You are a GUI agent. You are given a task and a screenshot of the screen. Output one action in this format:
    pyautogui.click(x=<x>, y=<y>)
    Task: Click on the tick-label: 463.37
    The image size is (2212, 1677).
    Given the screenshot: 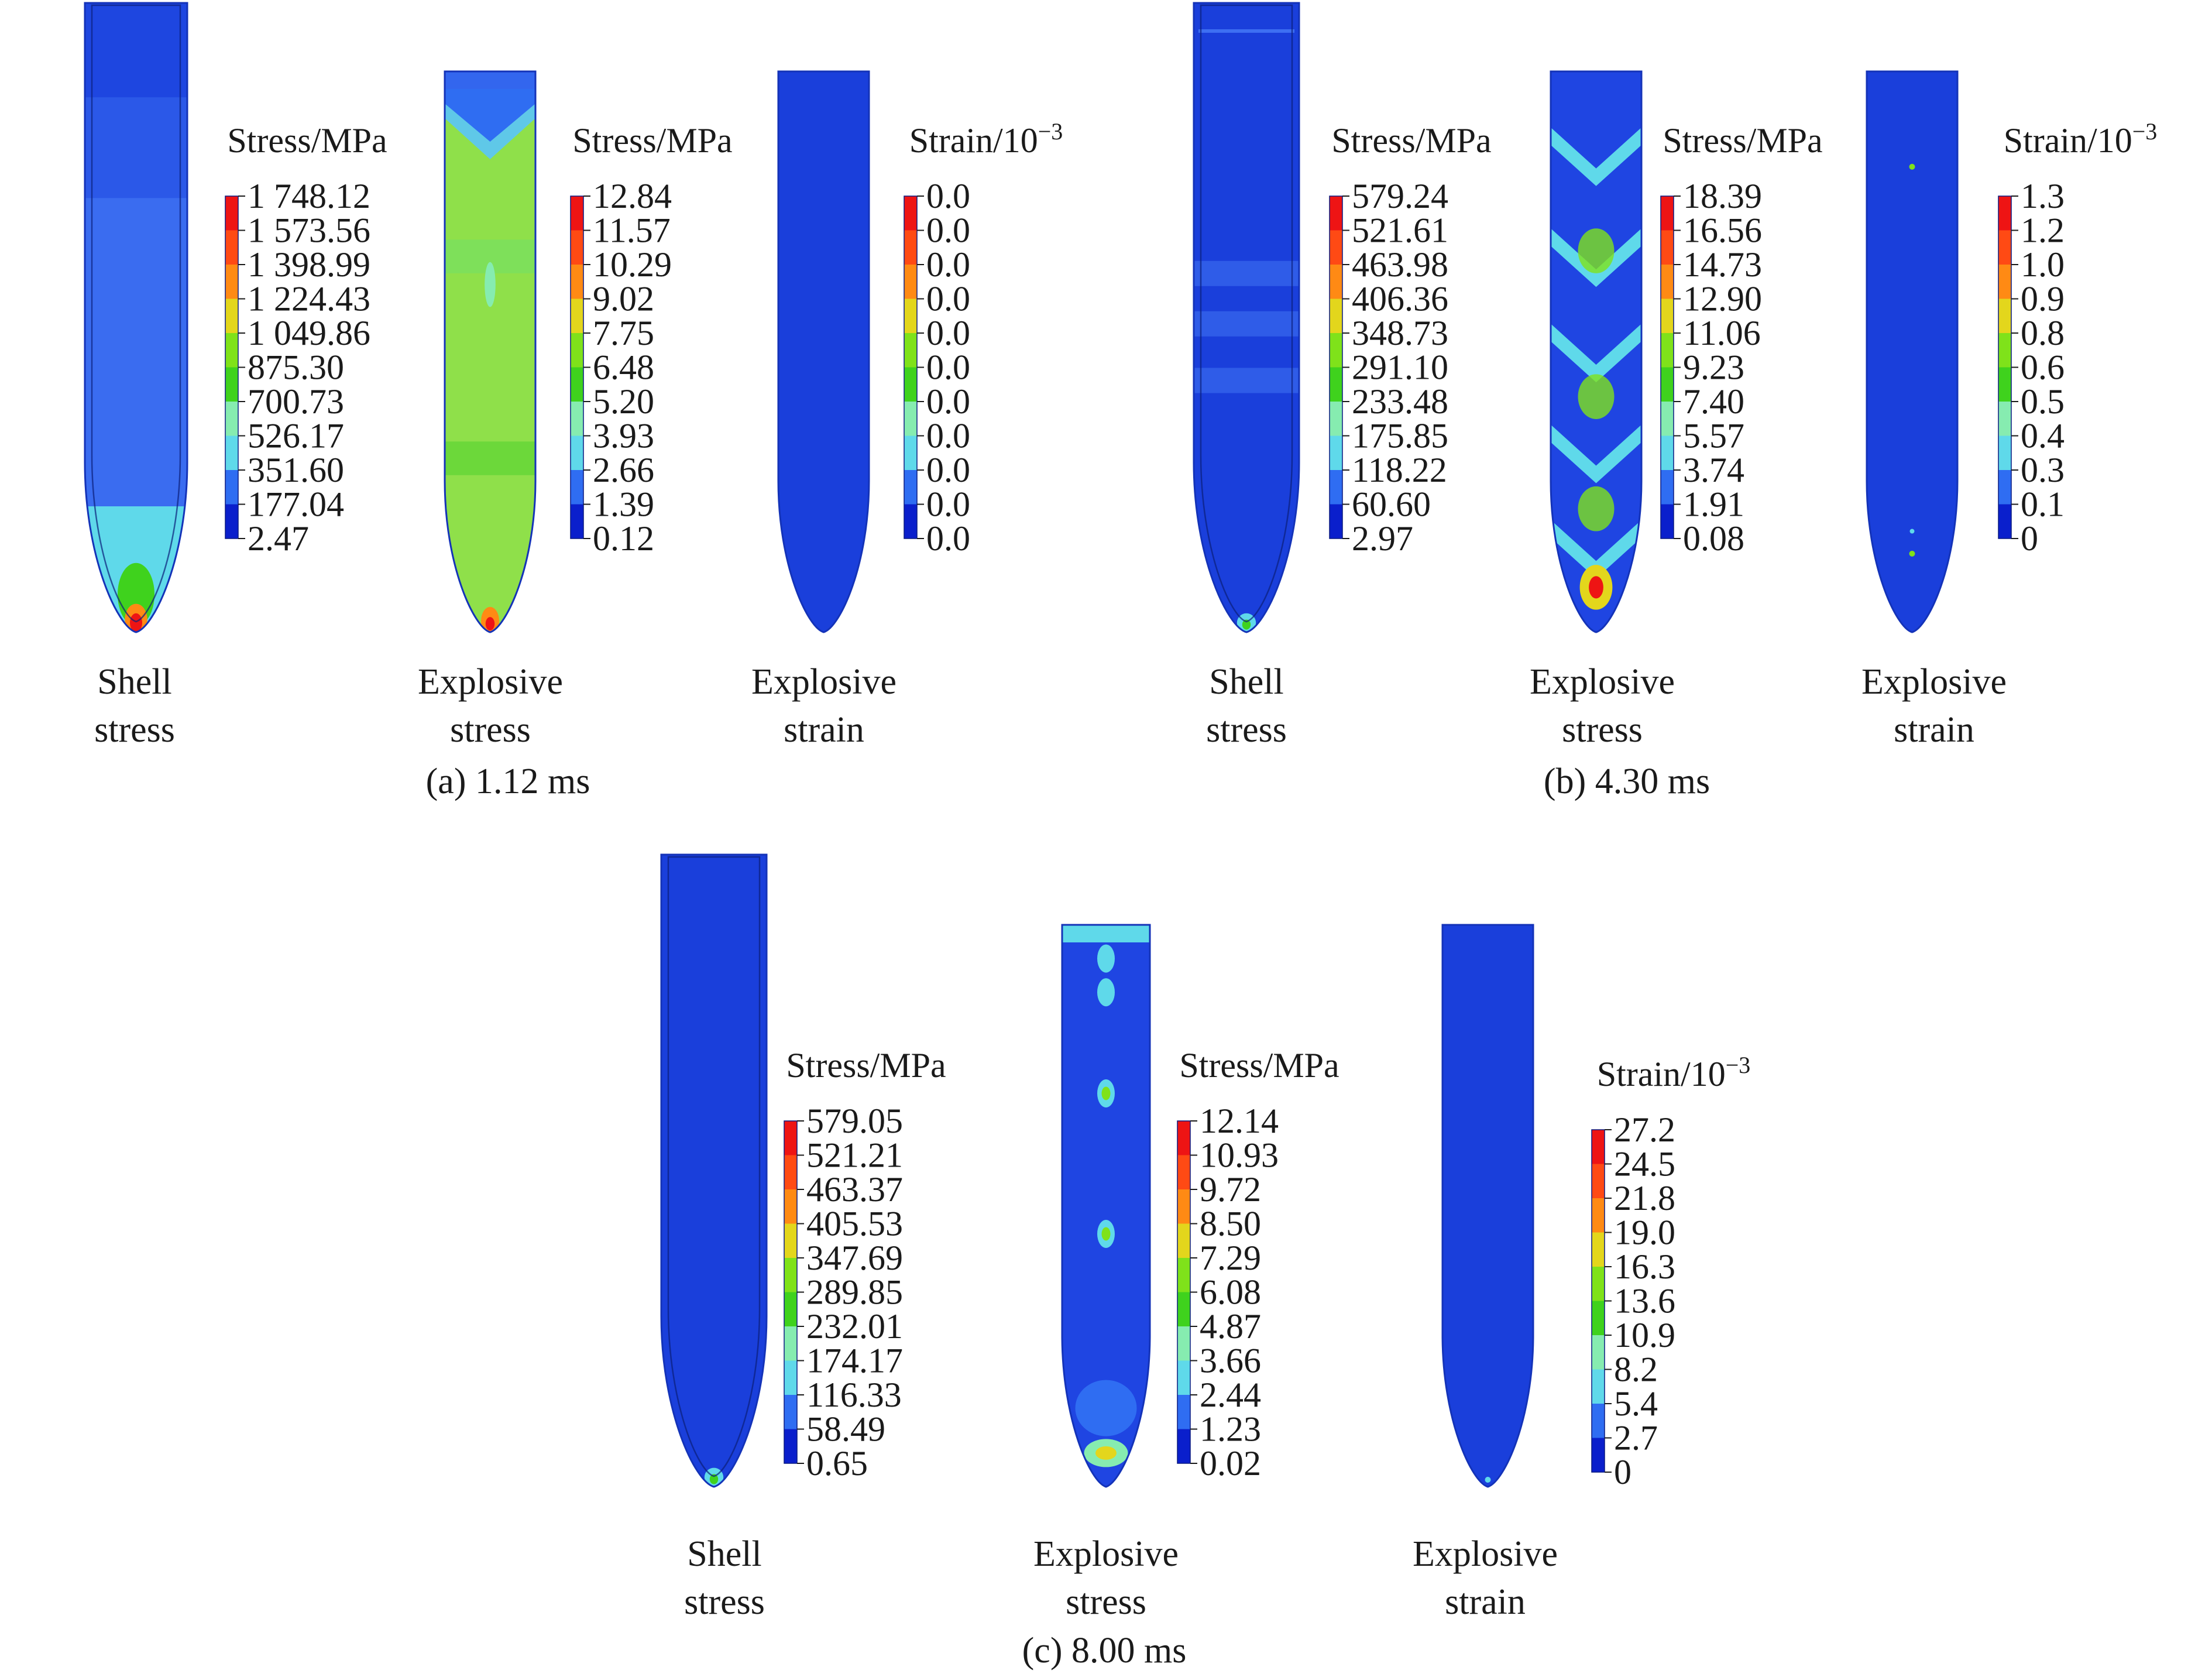 What is the action you would take?
    pyautogui.click(x=854, y=1189)
    